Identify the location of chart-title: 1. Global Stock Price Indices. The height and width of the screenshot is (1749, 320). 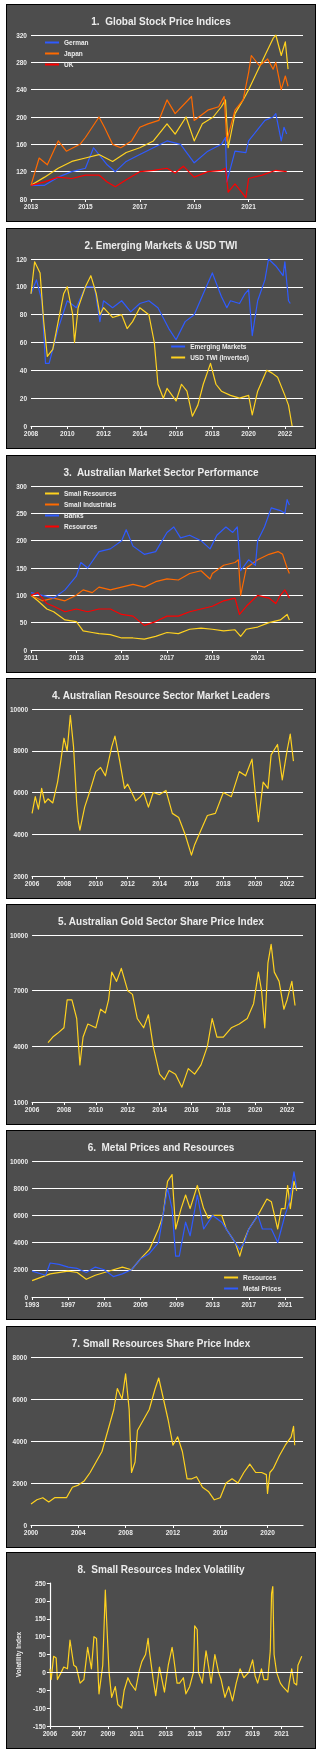
(161, 21).